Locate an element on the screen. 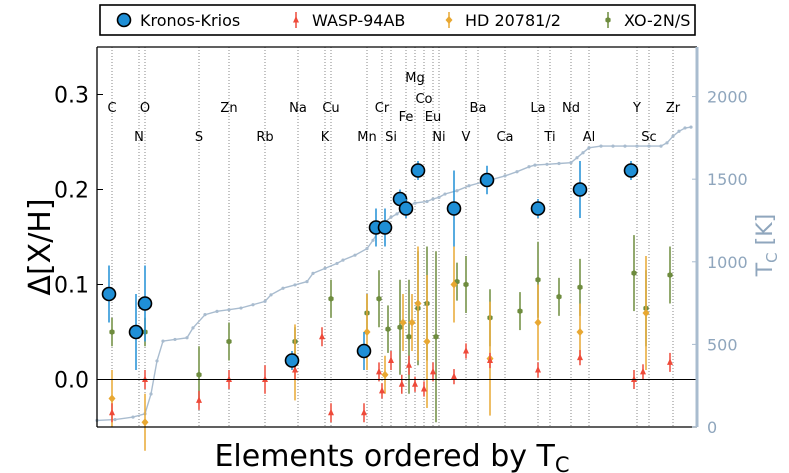 This screenshot has height=473, width=789. legend-label: WASP-94AB is located at coordinates (358, 20).